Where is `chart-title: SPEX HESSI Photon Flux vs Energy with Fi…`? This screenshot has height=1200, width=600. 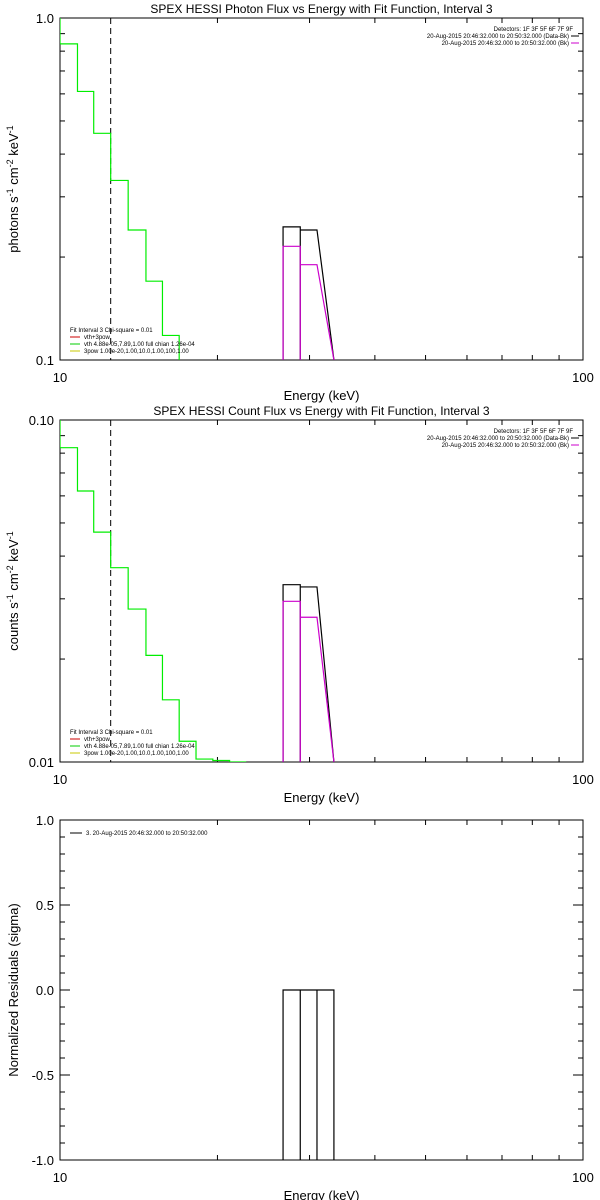
chart-title: SPEX HESSI Photon Flux vs Energy with Fi… is located at coordinates (321, 9).